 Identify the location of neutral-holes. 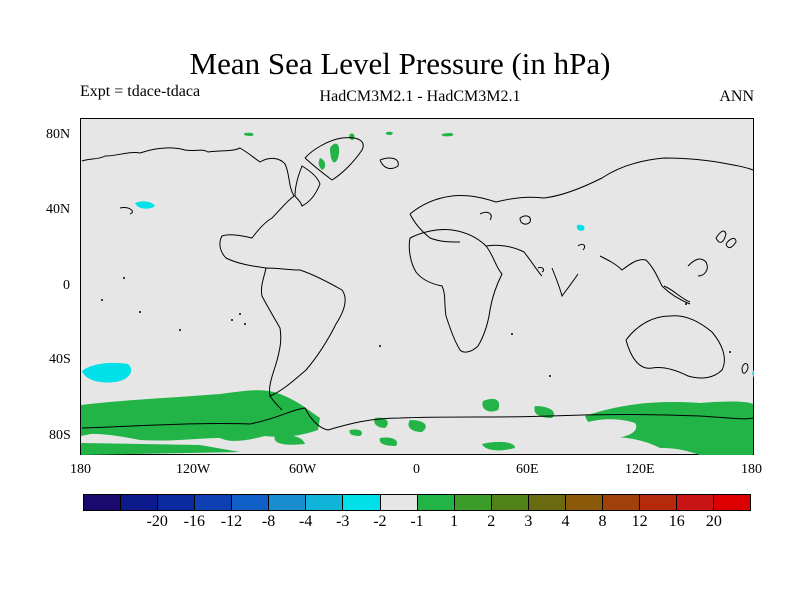
(611, 428).